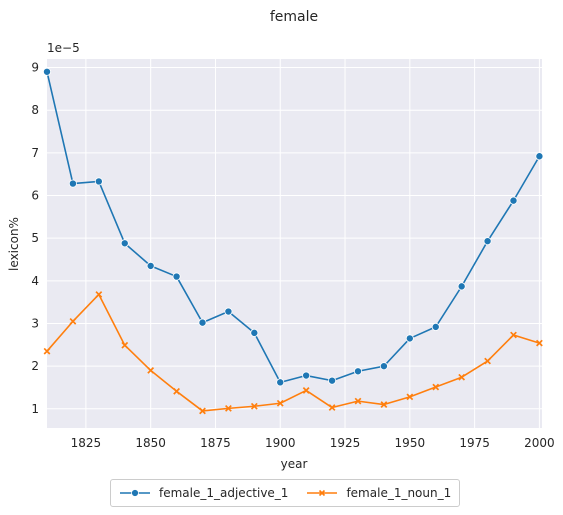  Describe the element at coordinates (474, 443) in the screenshot. I see `x-tick-label: 1975` at that location.